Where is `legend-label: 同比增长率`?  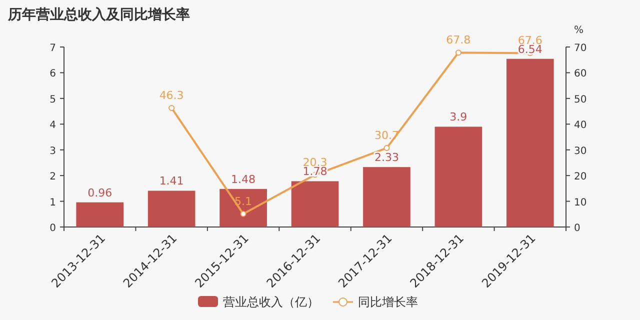
legend-label: 同比增长率 is located at coordinates (388, 302).